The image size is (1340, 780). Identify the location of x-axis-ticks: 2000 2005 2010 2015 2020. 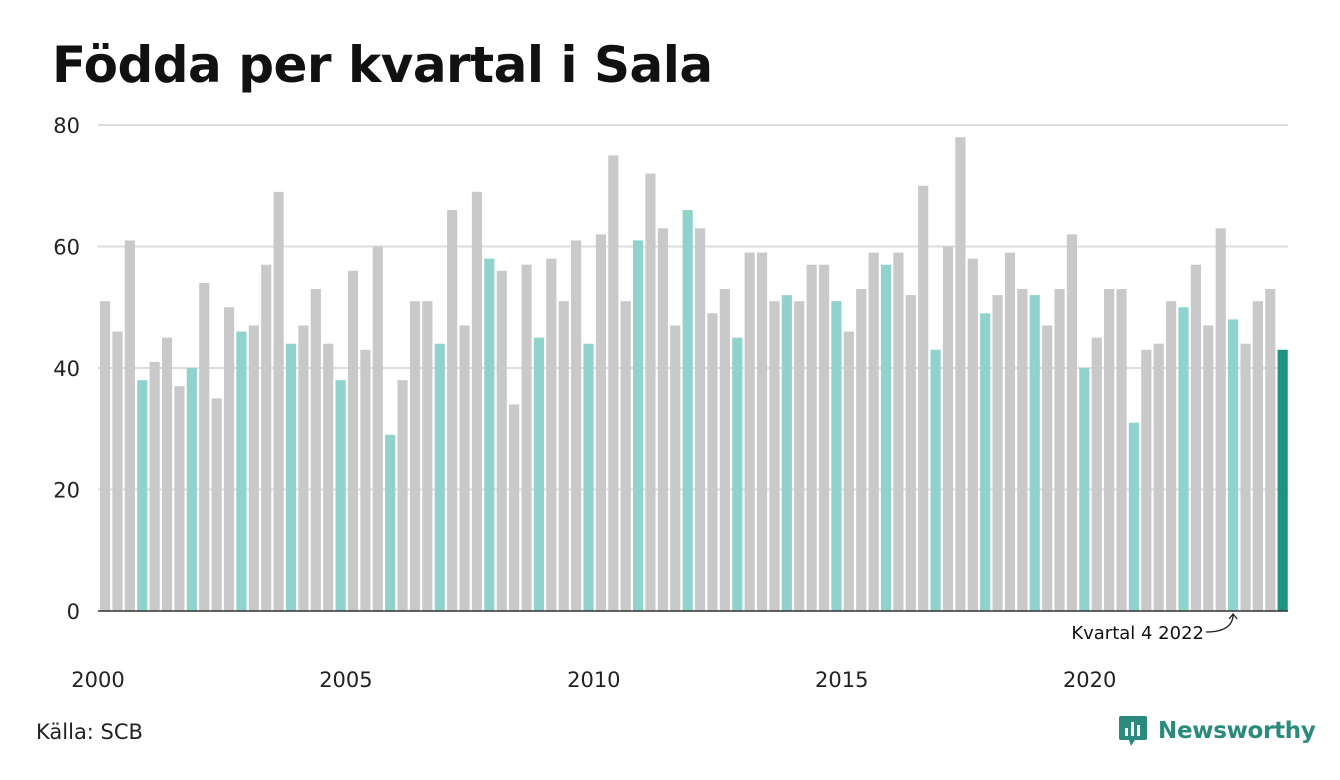
(593, 680).